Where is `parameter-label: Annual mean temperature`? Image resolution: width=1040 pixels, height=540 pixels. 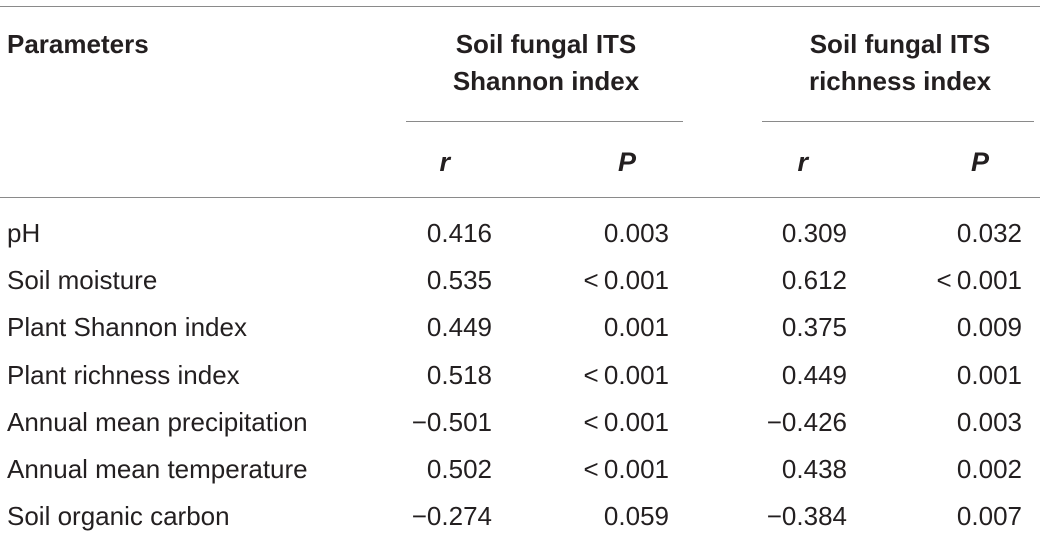
parameter-label: Annual mean temperature is located at coordinates (157, 469).